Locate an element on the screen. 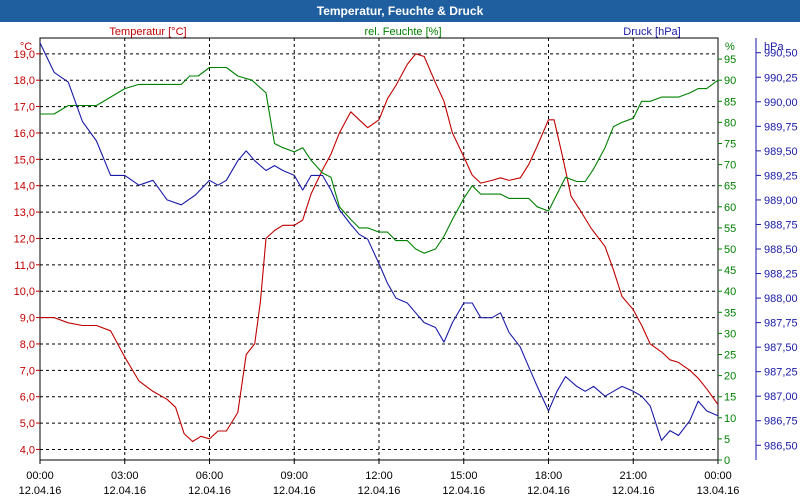  time-tick-label: 12:00 is located at coordinates (379, 476).